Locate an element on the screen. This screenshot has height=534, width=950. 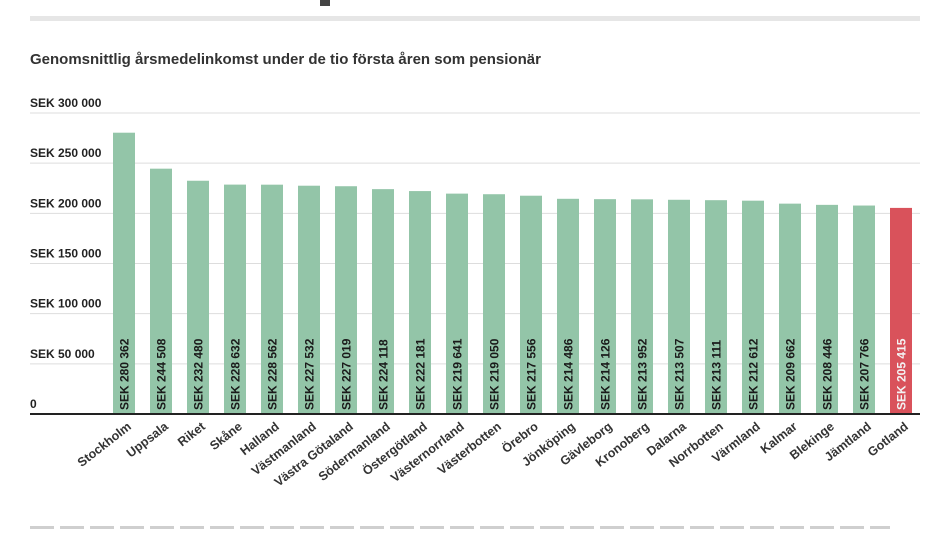
data-label: SEK 212 612 is located at coordinates (754, 374).